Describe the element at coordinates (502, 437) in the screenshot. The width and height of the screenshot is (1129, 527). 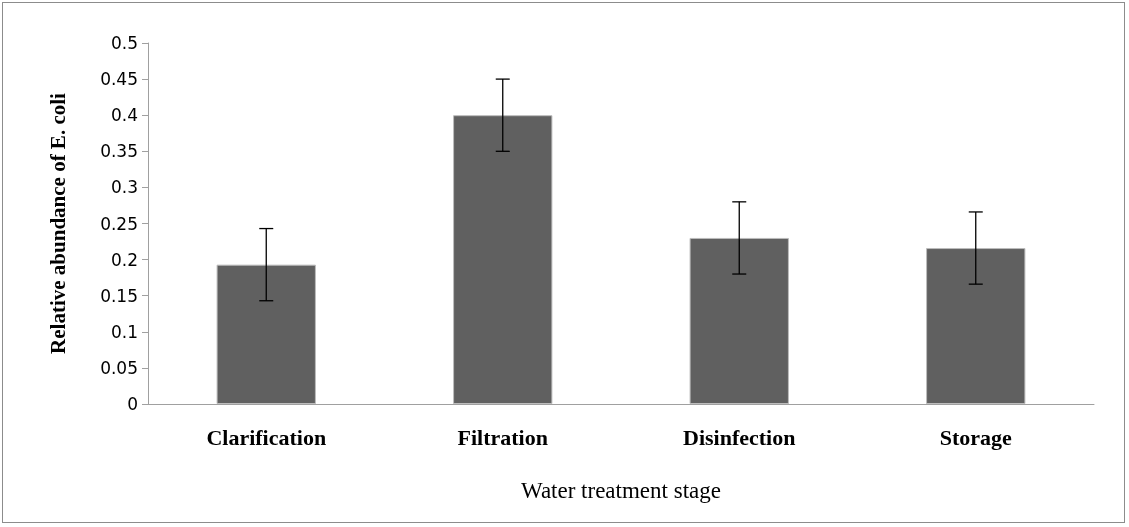
I see `x-tick-label: Filtration` at that location.